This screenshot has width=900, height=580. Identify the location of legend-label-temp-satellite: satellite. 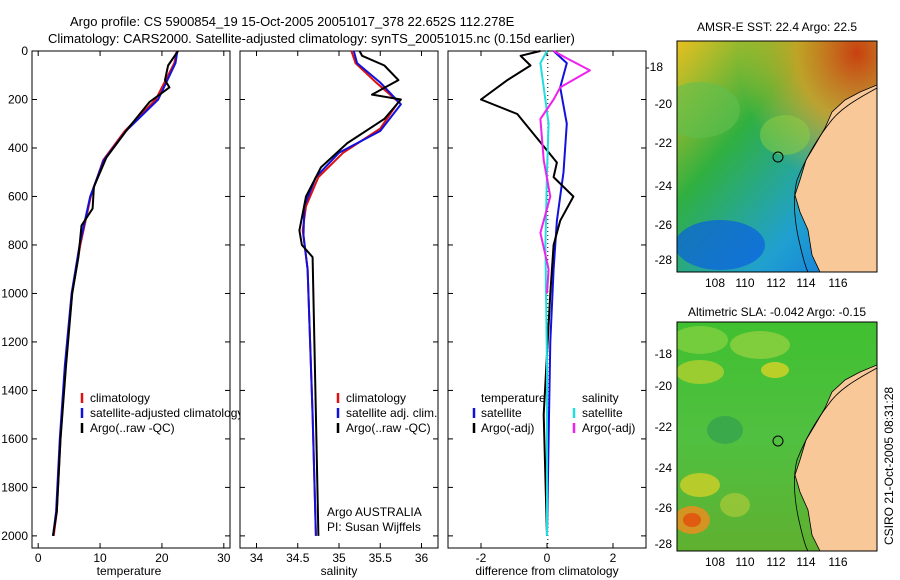
(501, 413).